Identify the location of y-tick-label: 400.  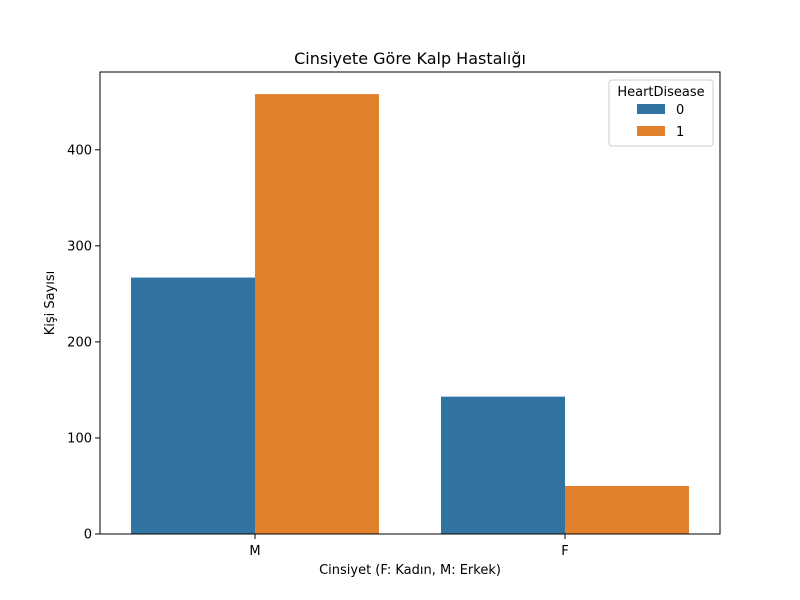
(79, 150).